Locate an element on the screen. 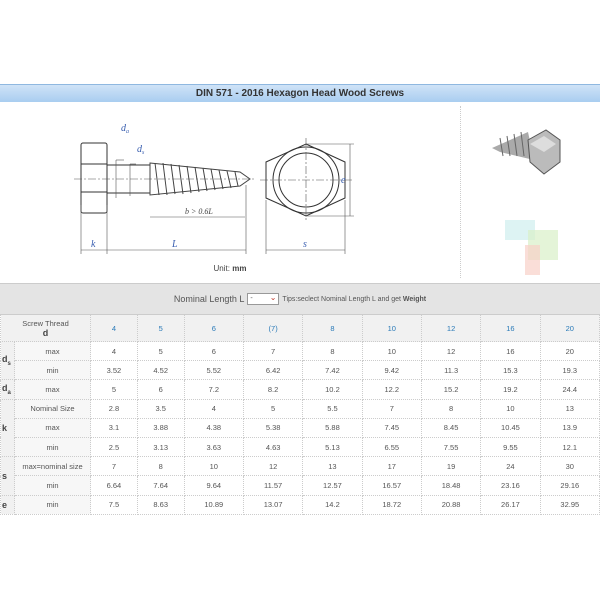 Image resolution: width=600 pixels, height=600 pixels. value-cell: 3.63 is located at coordinates (213, 447).